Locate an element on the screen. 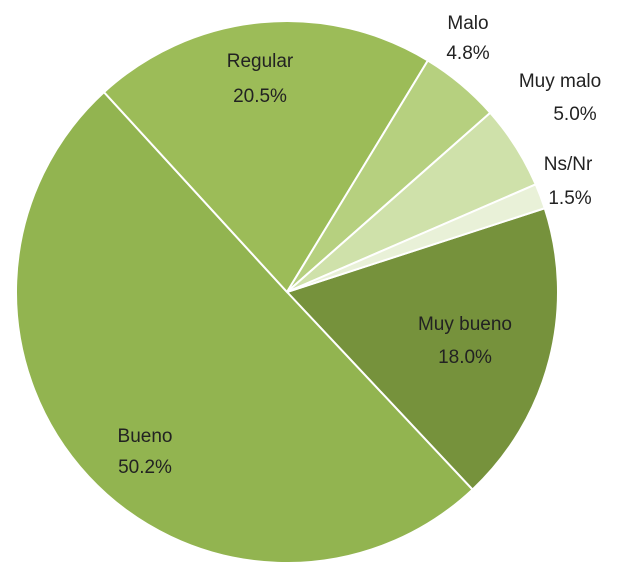  slice-value-label: 1.5% is located at coordinates (569, 198).